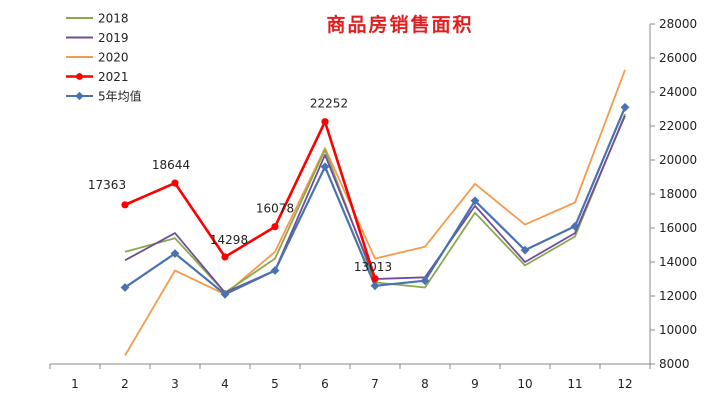 The width and height of the screenshot is (709, 408). Describe the element at coordinates (113, 19) in the screenshot. I see `legend-label: 2018` at that location.